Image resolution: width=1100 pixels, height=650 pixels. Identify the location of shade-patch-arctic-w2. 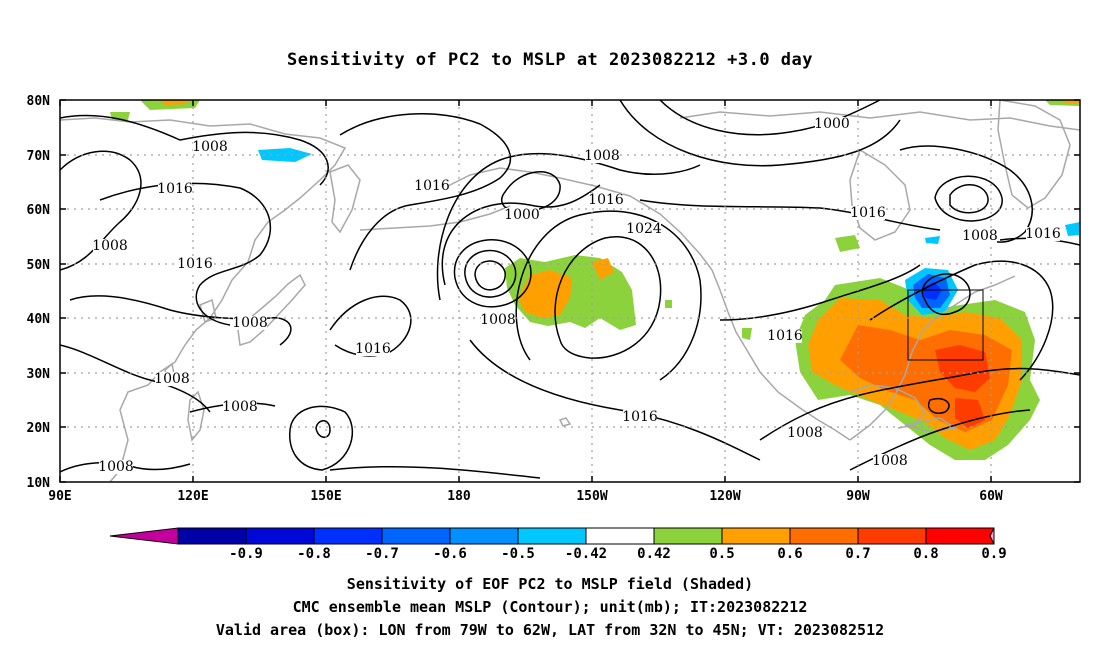
(175, 102).